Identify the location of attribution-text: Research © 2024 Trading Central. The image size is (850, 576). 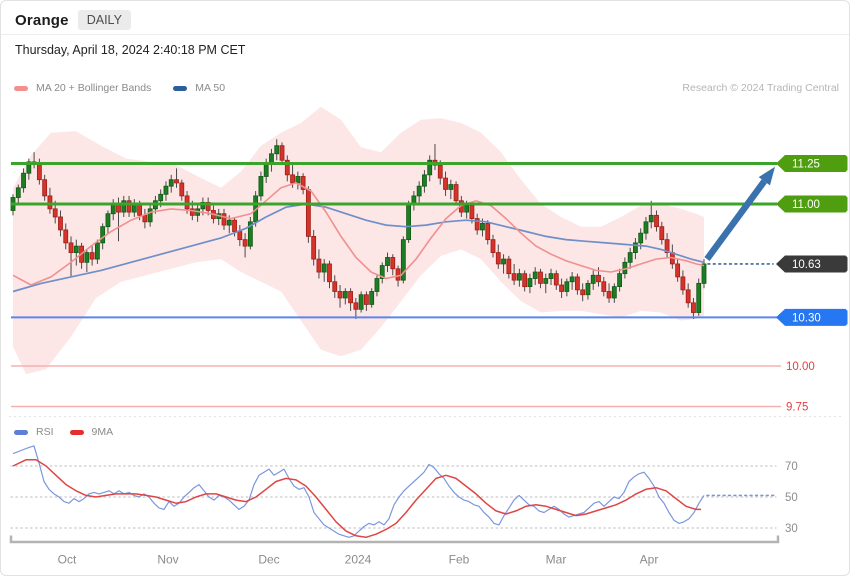
(760, 88).